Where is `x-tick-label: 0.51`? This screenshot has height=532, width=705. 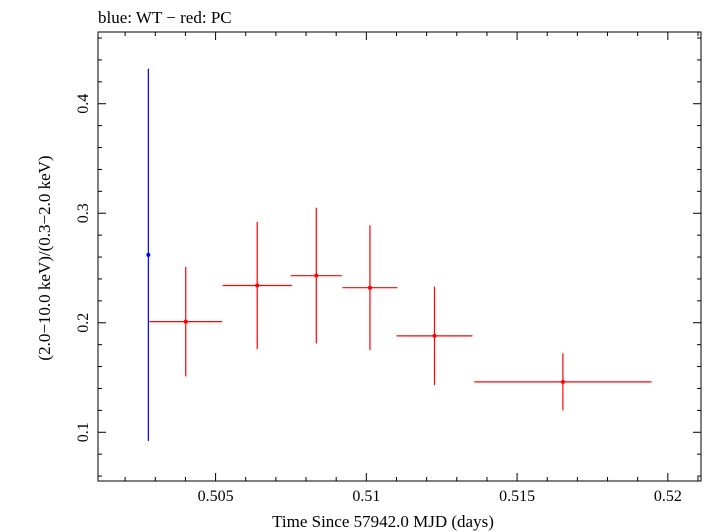
x-tick-label: 0.51 is located at coordinates (366, 496).